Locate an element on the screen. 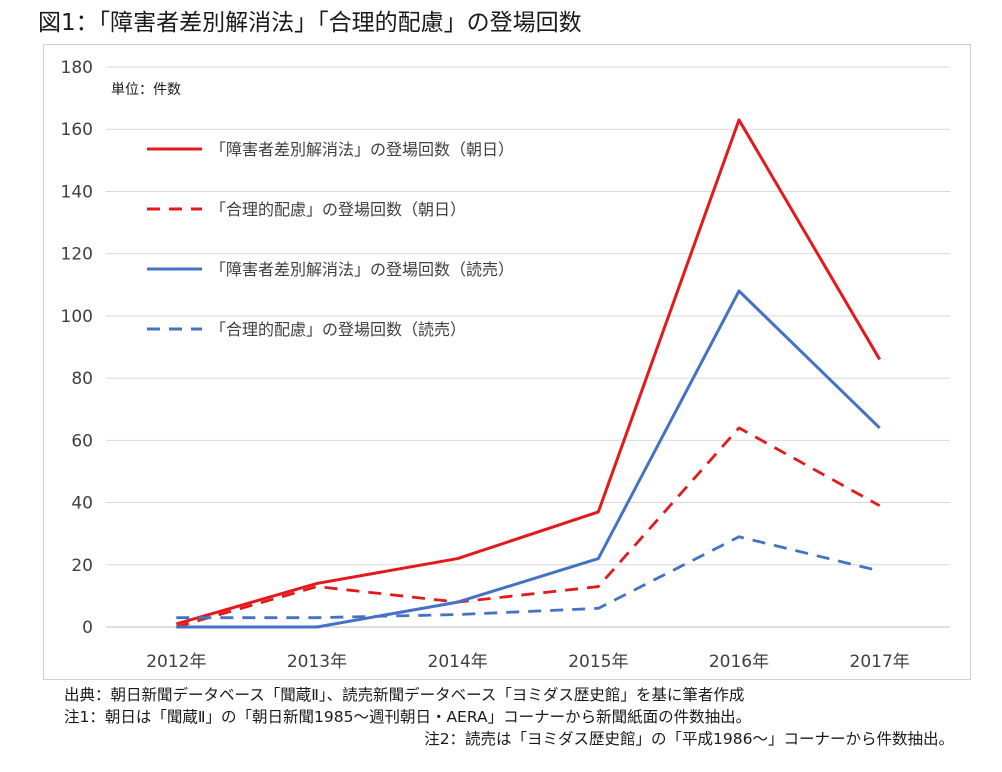 This screenshot has width=1002, height=772. legend-label: 「障害者差別解消法」の登場回数（朝日） is located at coordinates (362, 149).